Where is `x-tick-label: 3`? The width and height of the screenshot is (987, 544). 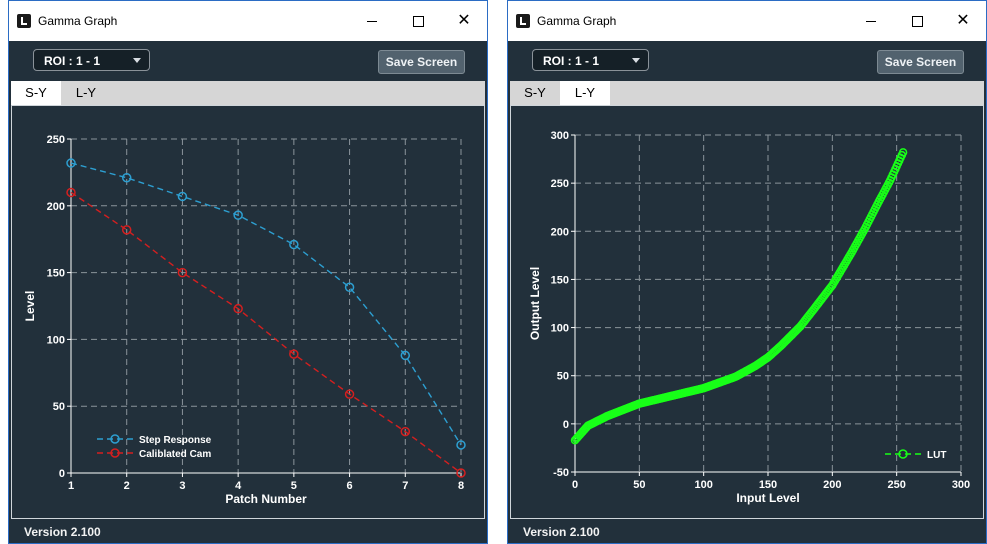
x-tick-label: 3 is located at coordinates (182, 486).